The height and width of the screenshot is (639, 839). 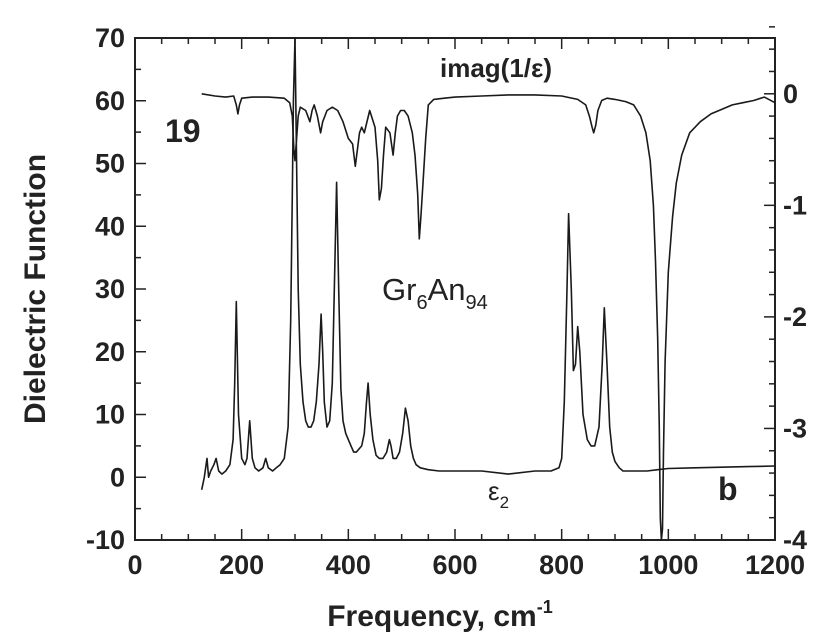 What do you see at coordinates (348, 565) in the screenshot?
I see `x-tick-label: 400` at bounding box center [348, 565].